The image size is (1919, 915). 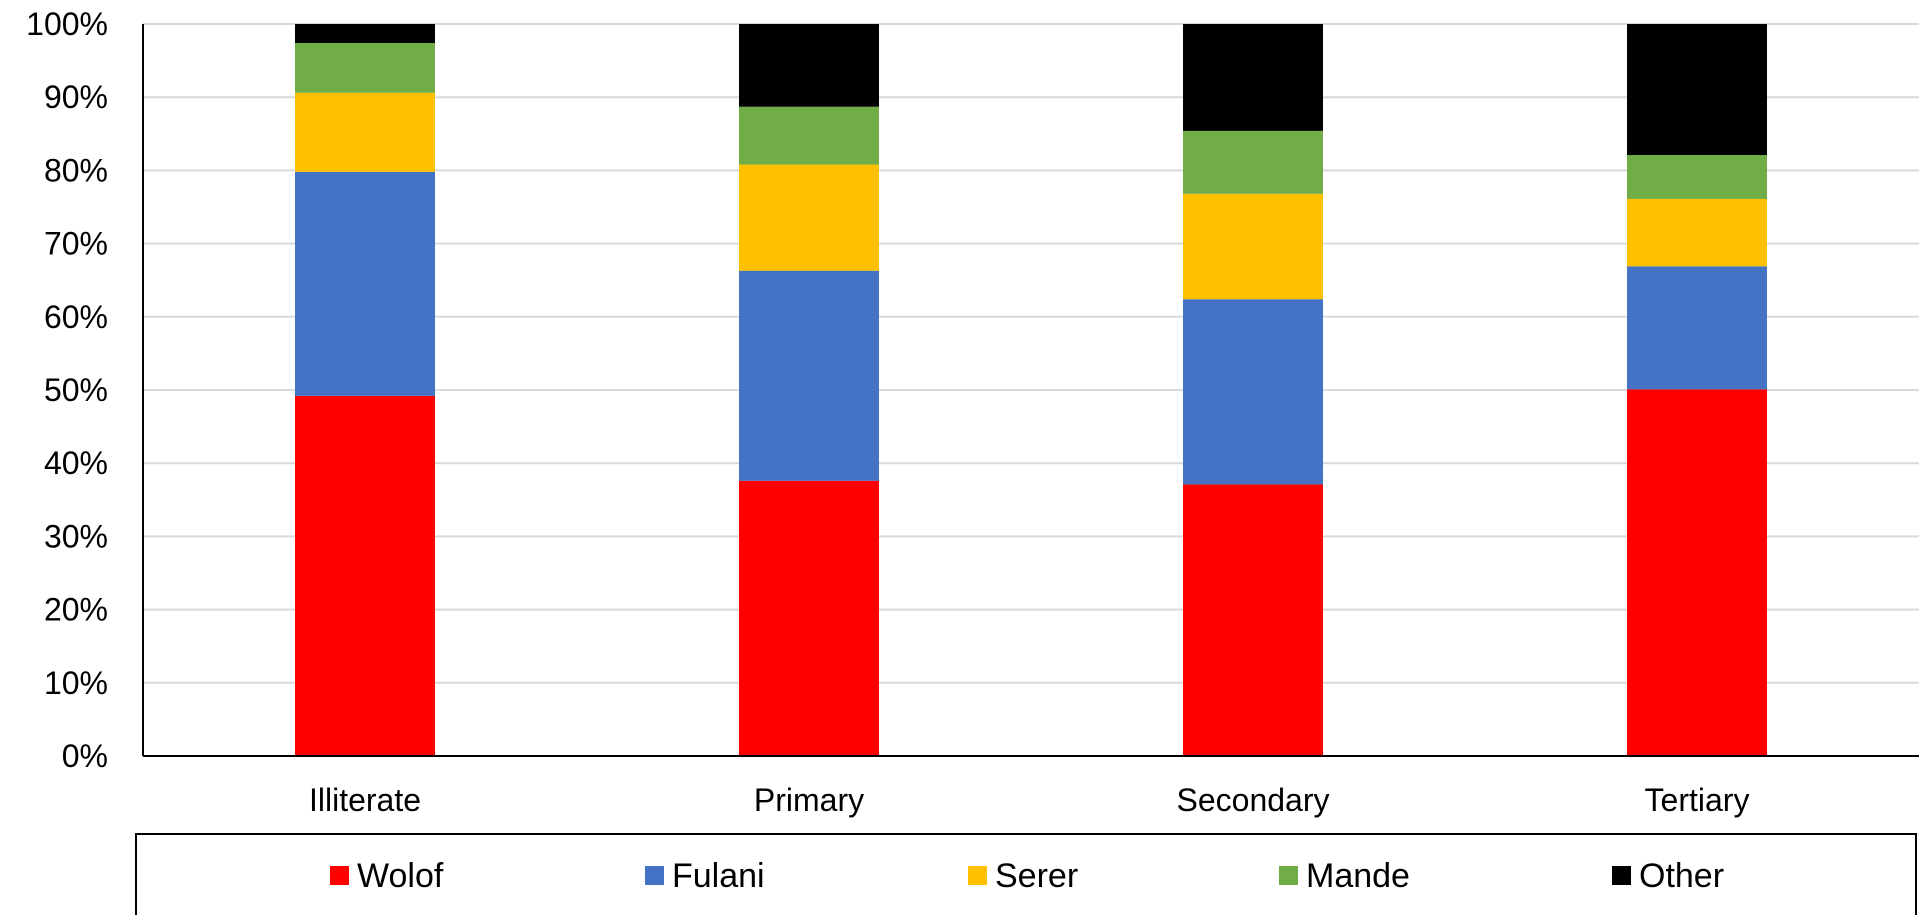 What do you see at coordinates (76, 610) in the screenshot?
I see `y-tick-label: 20%` at bounding box center [76, 610].